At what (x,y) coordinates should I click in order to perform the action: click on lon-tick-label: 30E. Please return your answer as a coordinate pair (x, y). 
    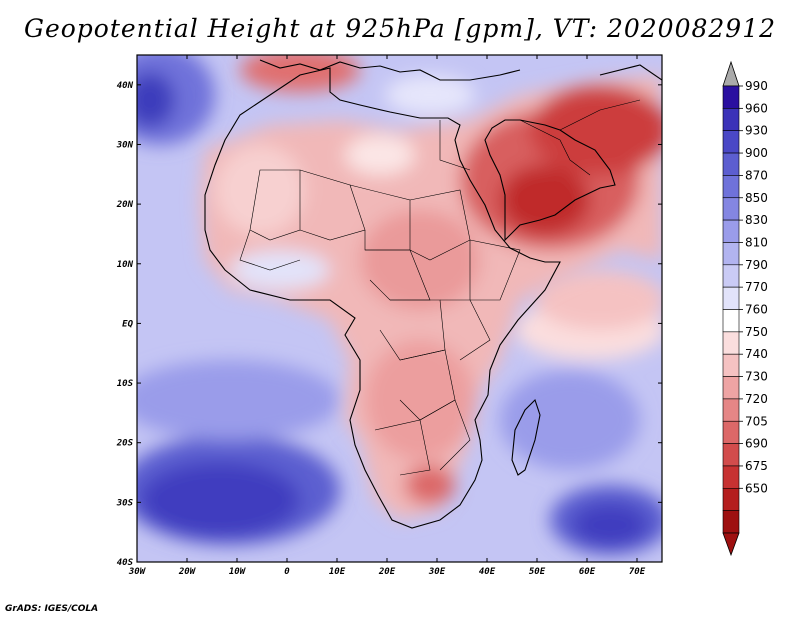
    Looking at the image, I should click on (437, 572).